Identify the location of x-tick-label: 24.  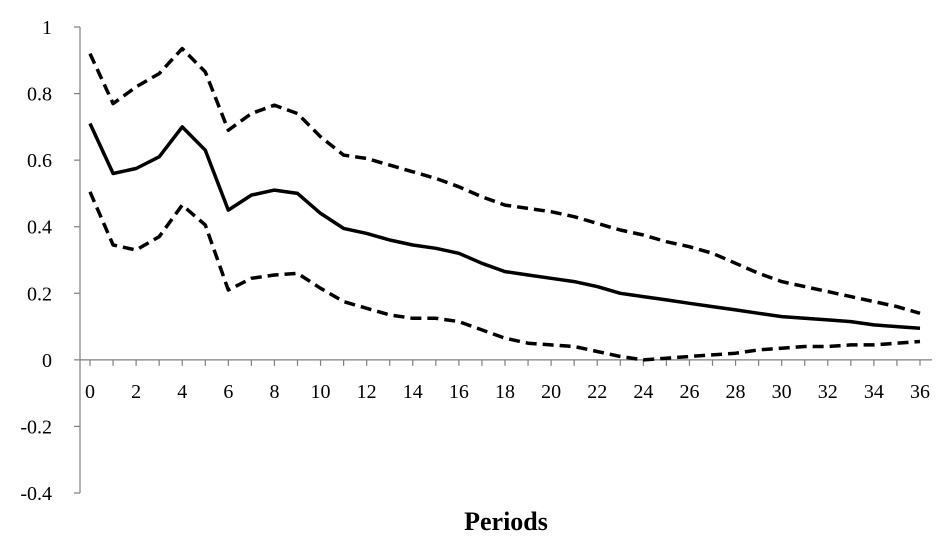
(643, 392).